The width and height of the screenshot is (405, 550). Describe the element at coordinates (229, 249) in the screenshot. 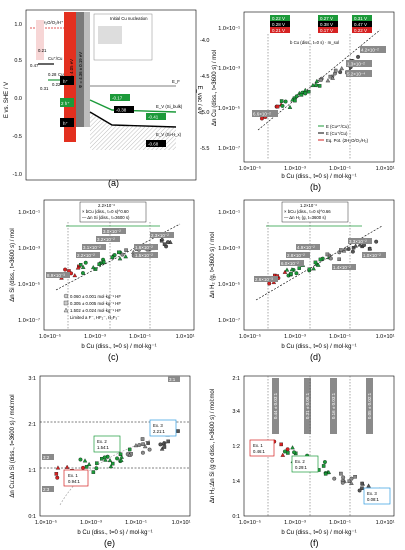

I see `d-ytick-1: 1.0×10⁻³` at that location.